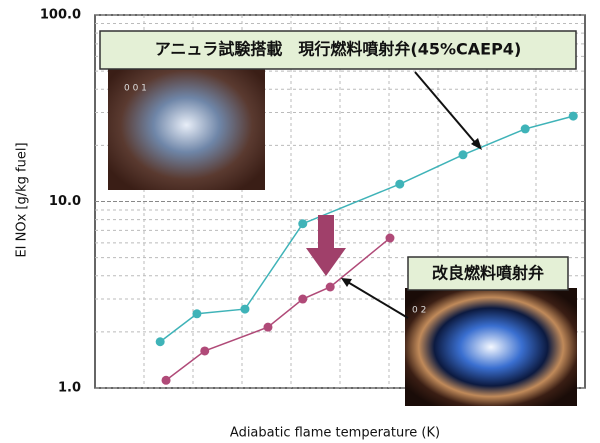 Image resolution: width=600 pixels, height=443 pixels. I want to click on y-tick-label: 1.0, so click(69, 388).